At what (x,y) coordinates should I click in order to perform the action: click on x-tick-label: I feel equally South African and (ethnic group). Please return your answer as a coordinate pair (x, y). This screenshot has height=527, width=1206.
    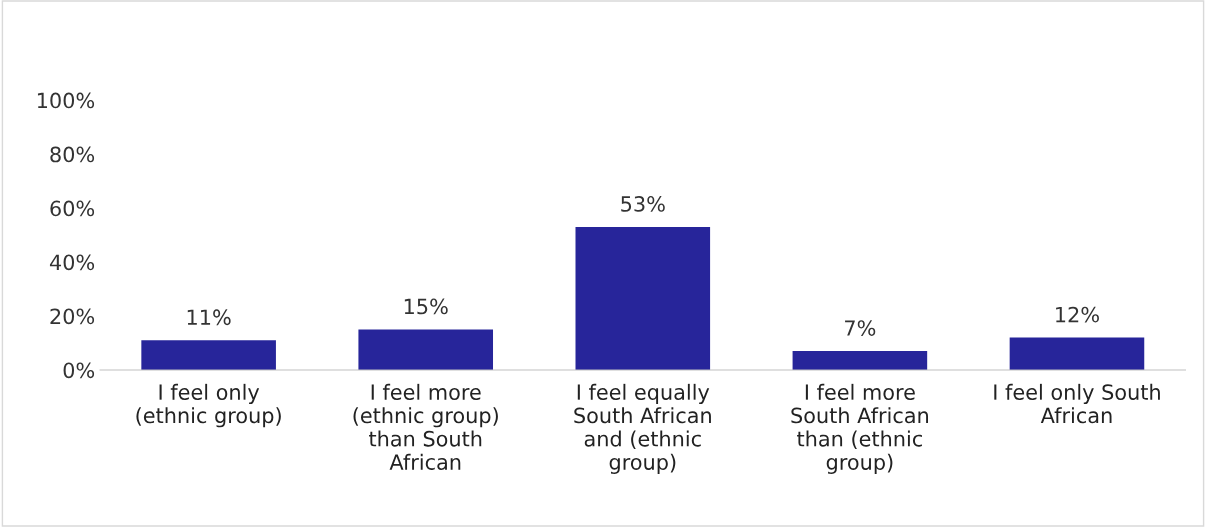
    Looking at the image, I should click on (642, 428).